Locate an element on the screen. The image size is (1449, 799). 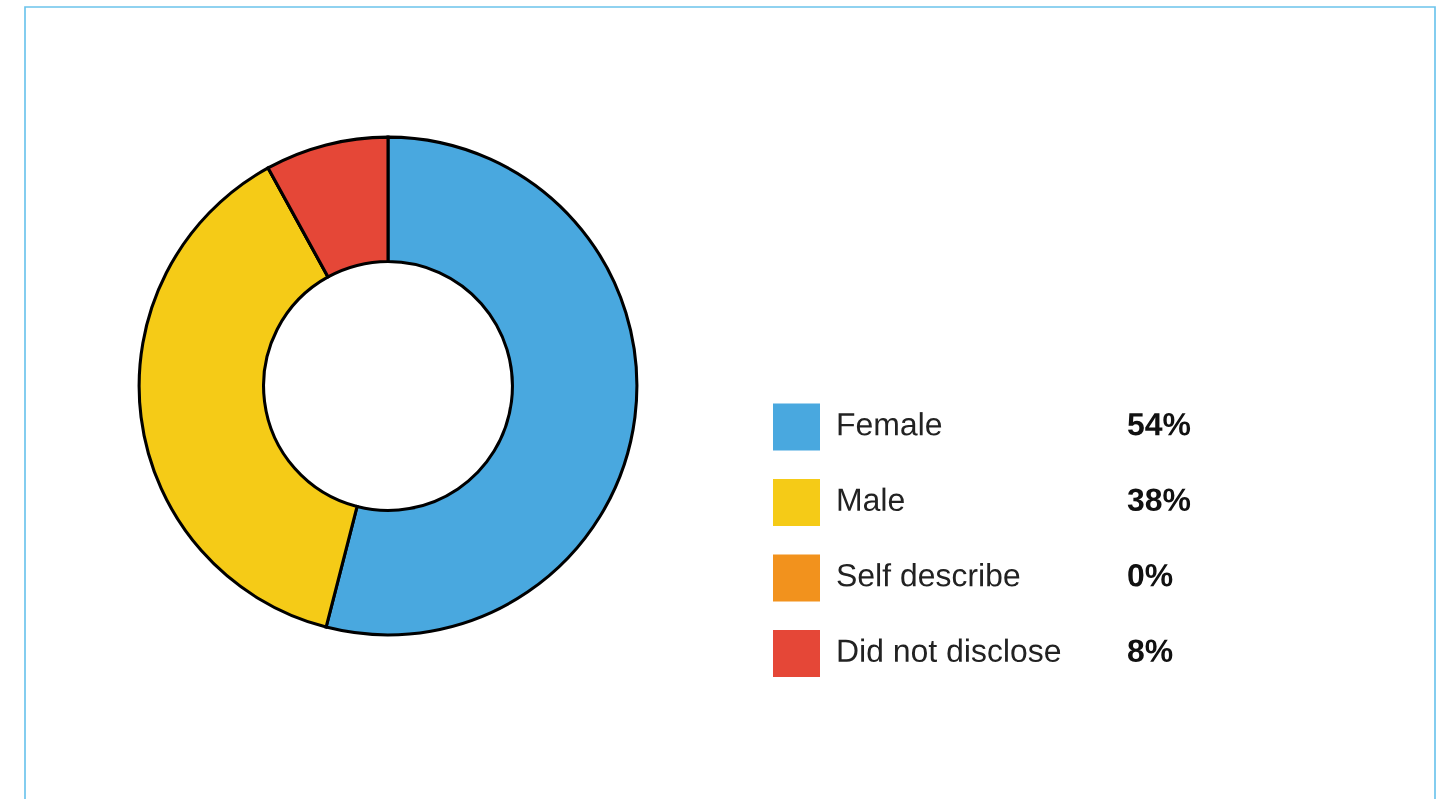
data-label: 54% is located at coordinates (1159, 424).